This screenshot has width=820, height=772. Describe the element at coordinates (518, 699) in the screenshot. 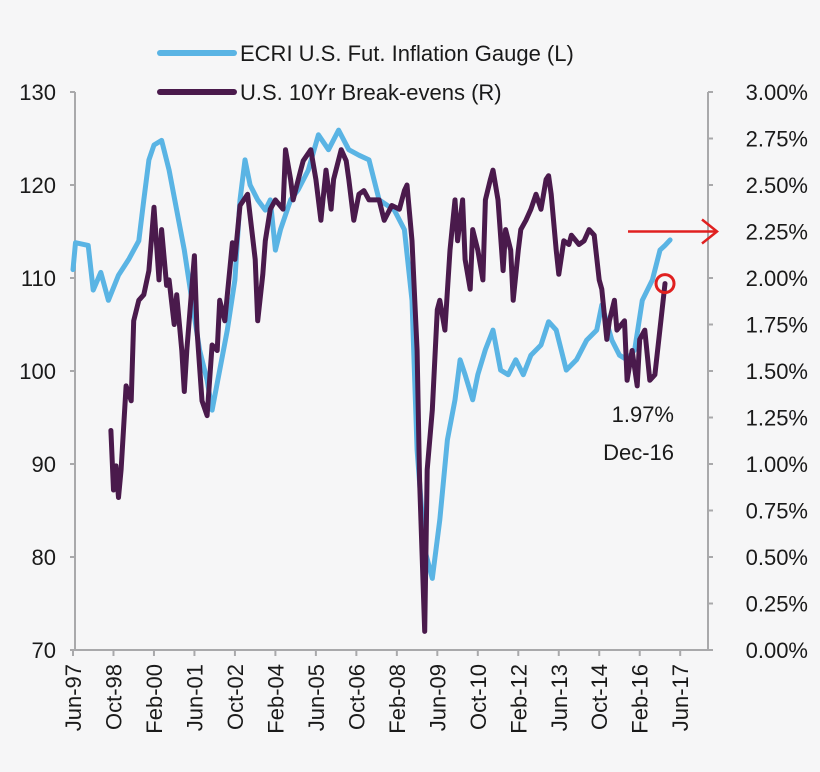

I see `x-tick-label: Feb-12` at that location.